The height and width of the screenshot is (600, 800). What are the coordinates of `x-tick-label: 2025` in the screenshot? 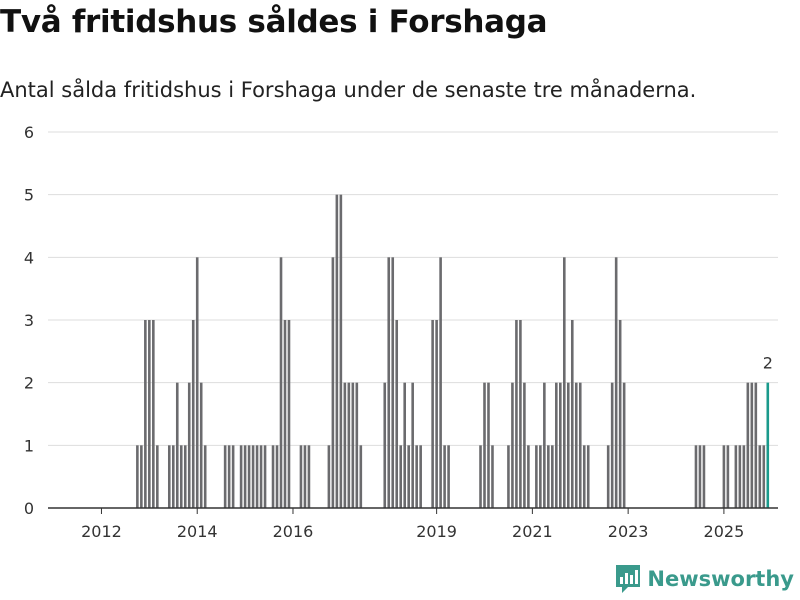 It's located at (724, 531).